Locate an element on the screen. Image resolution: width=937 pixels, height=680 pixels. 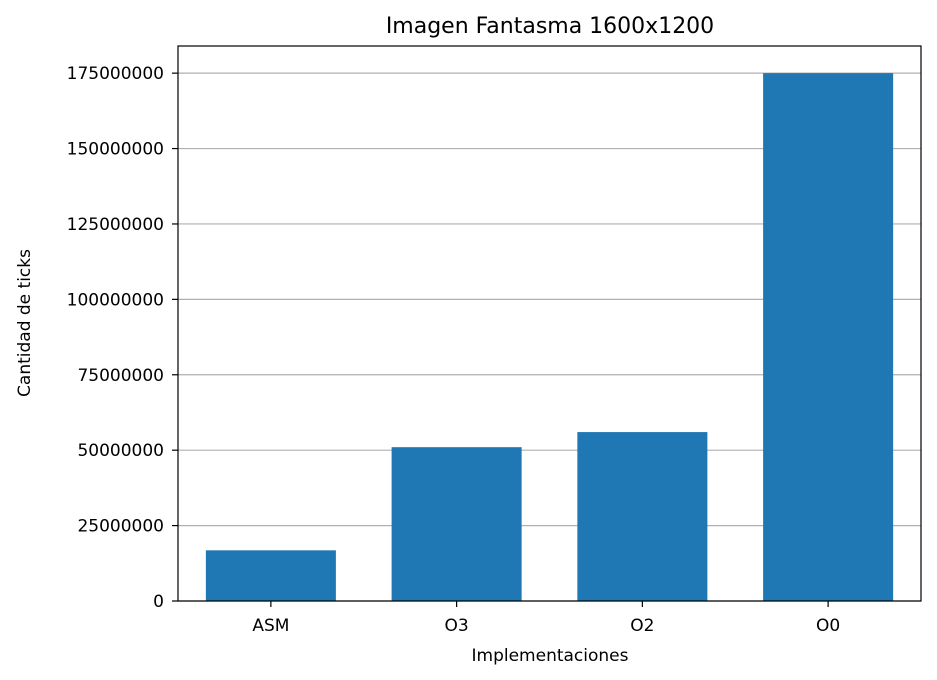
x-axis-label: Implementaciones is located at coordinates (550, 656).